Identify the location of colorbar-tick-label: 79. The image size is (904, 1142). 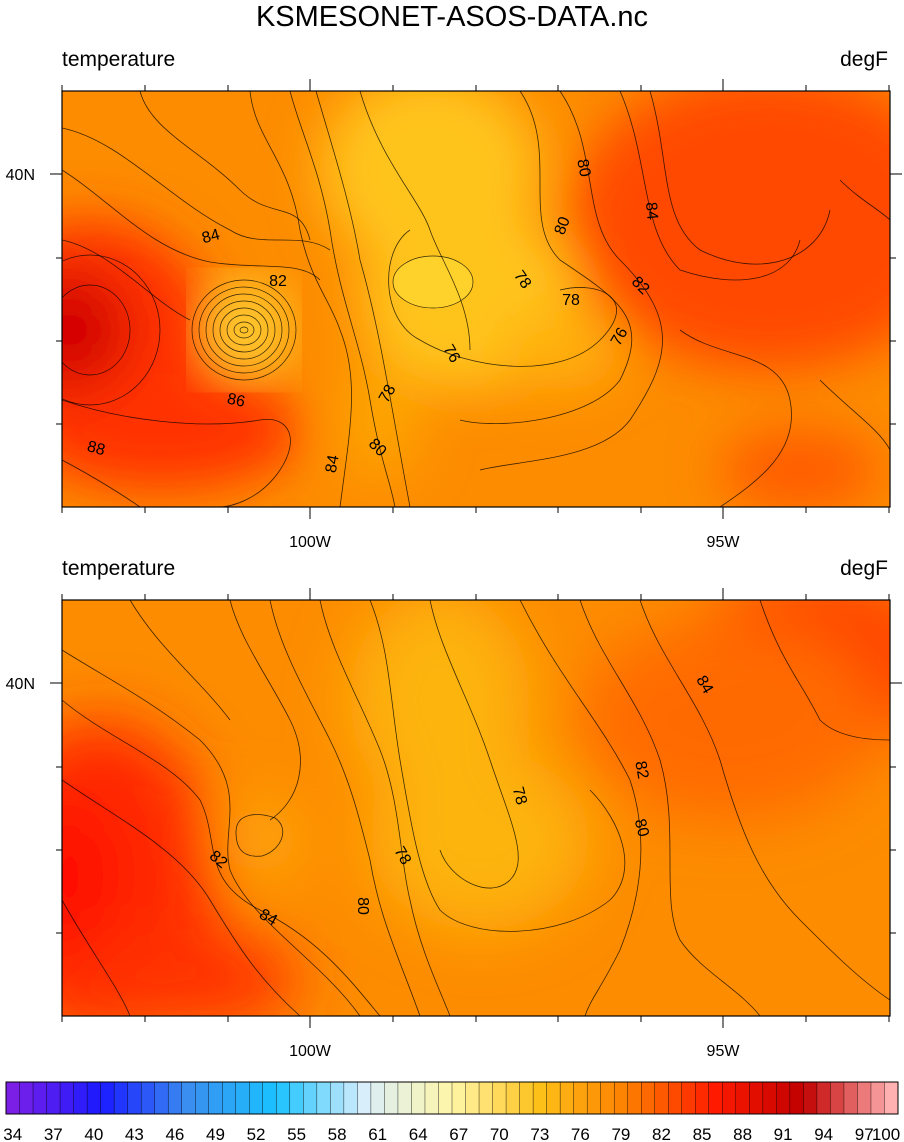
(620, 1133).